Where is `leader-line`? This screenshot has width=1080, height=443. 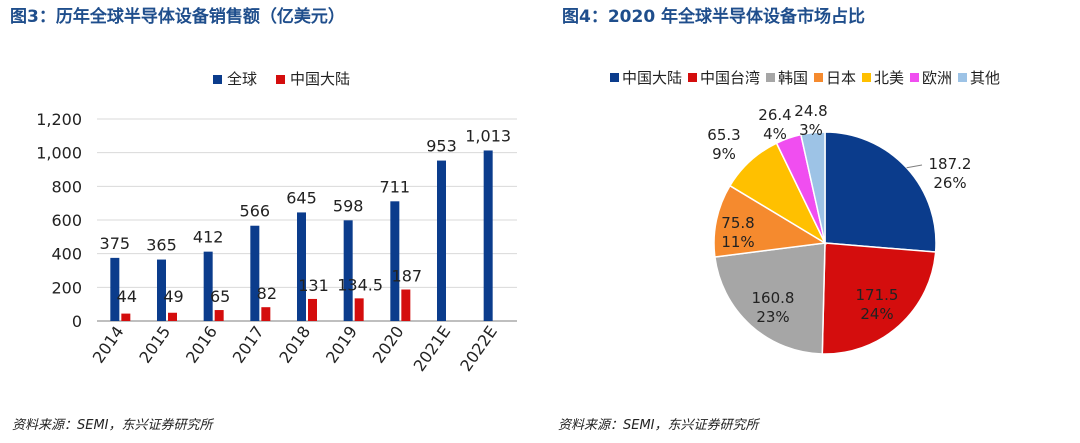 leader-line is located at coordinates (914, 166).